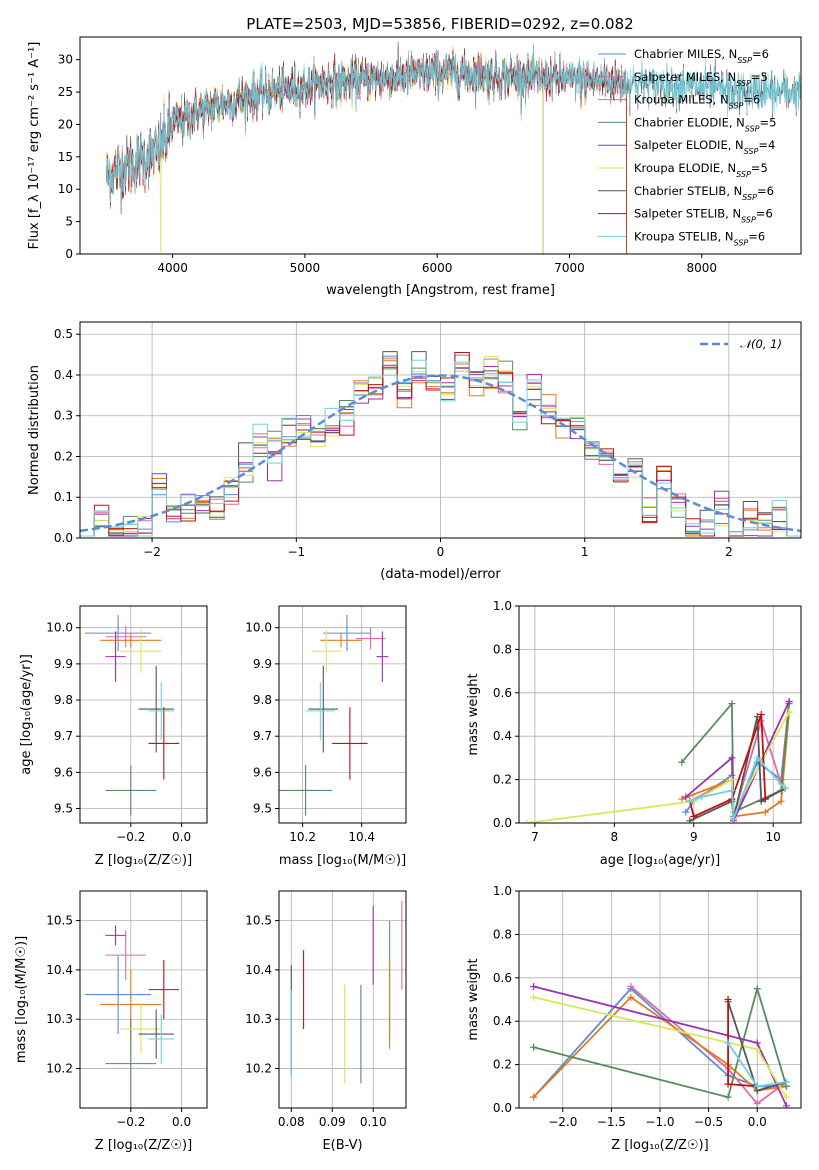 The height and width of the screenshot is (1170, 819). Describe the element at coordinates (63, 700) in the screenshot. I see `y-tick-label: 9.8` at that location.